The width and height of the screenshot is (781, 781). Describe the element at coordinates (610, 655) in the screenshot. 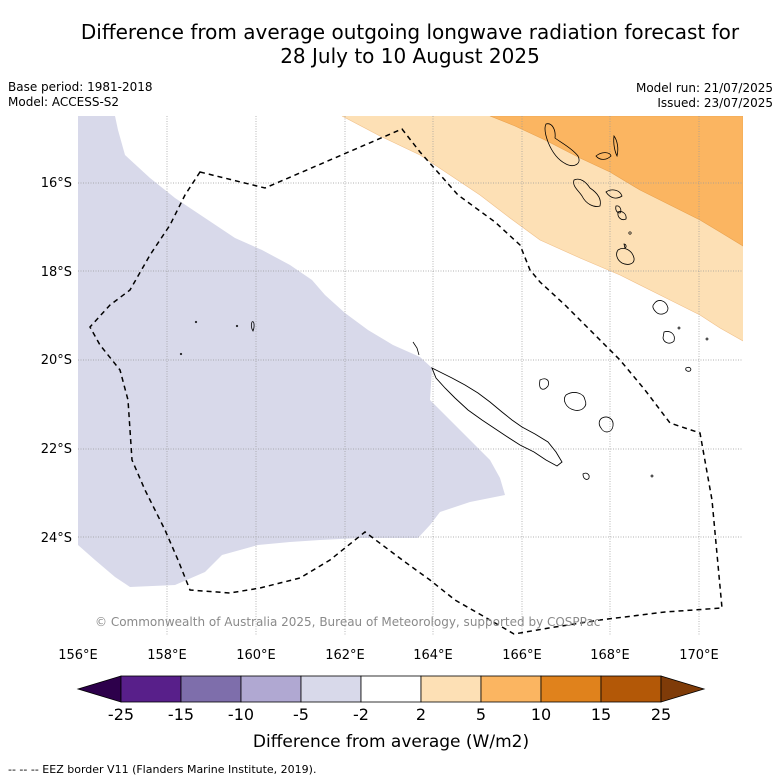

I see `x-tick: 168°E` at that location.